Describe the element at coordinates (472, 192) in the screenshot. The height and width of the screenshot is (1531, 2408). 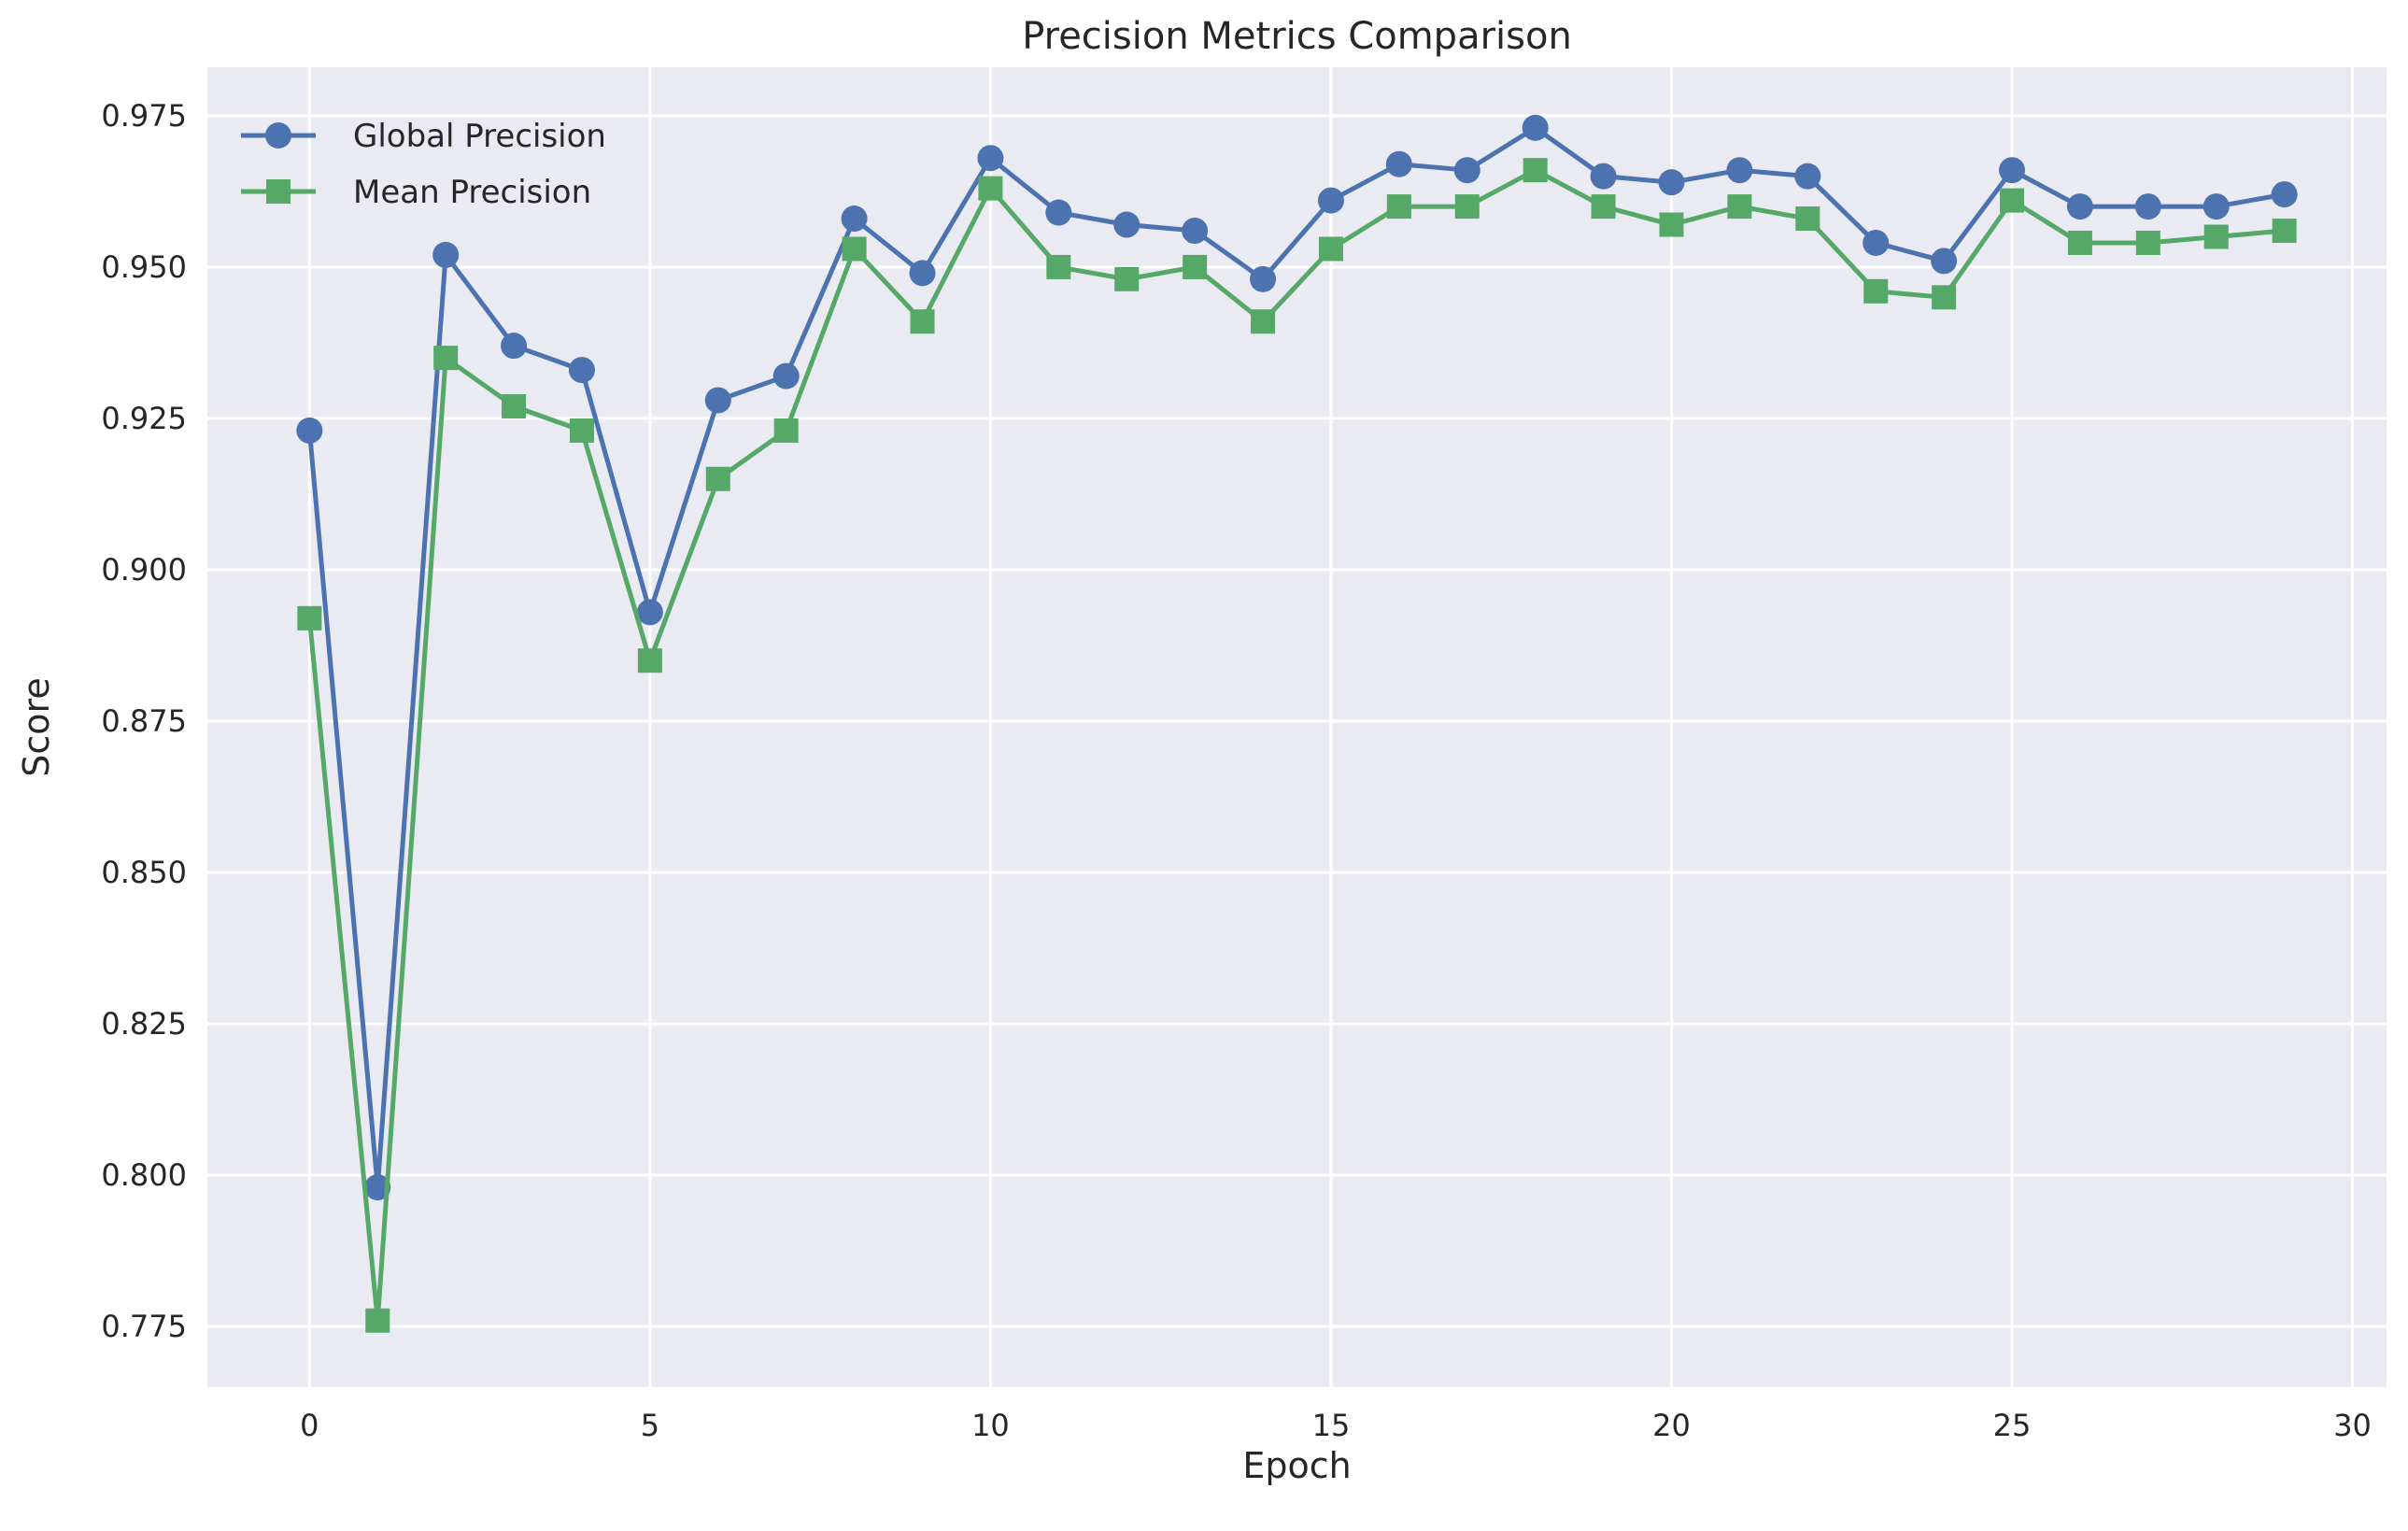
I see `legend-label: Mean Precision` at that location.